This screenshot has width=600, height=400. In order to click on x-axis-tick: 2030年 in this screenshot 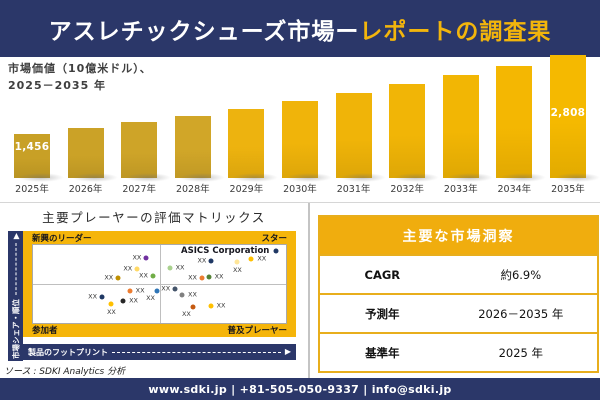, I will do `click(300, 189)`.